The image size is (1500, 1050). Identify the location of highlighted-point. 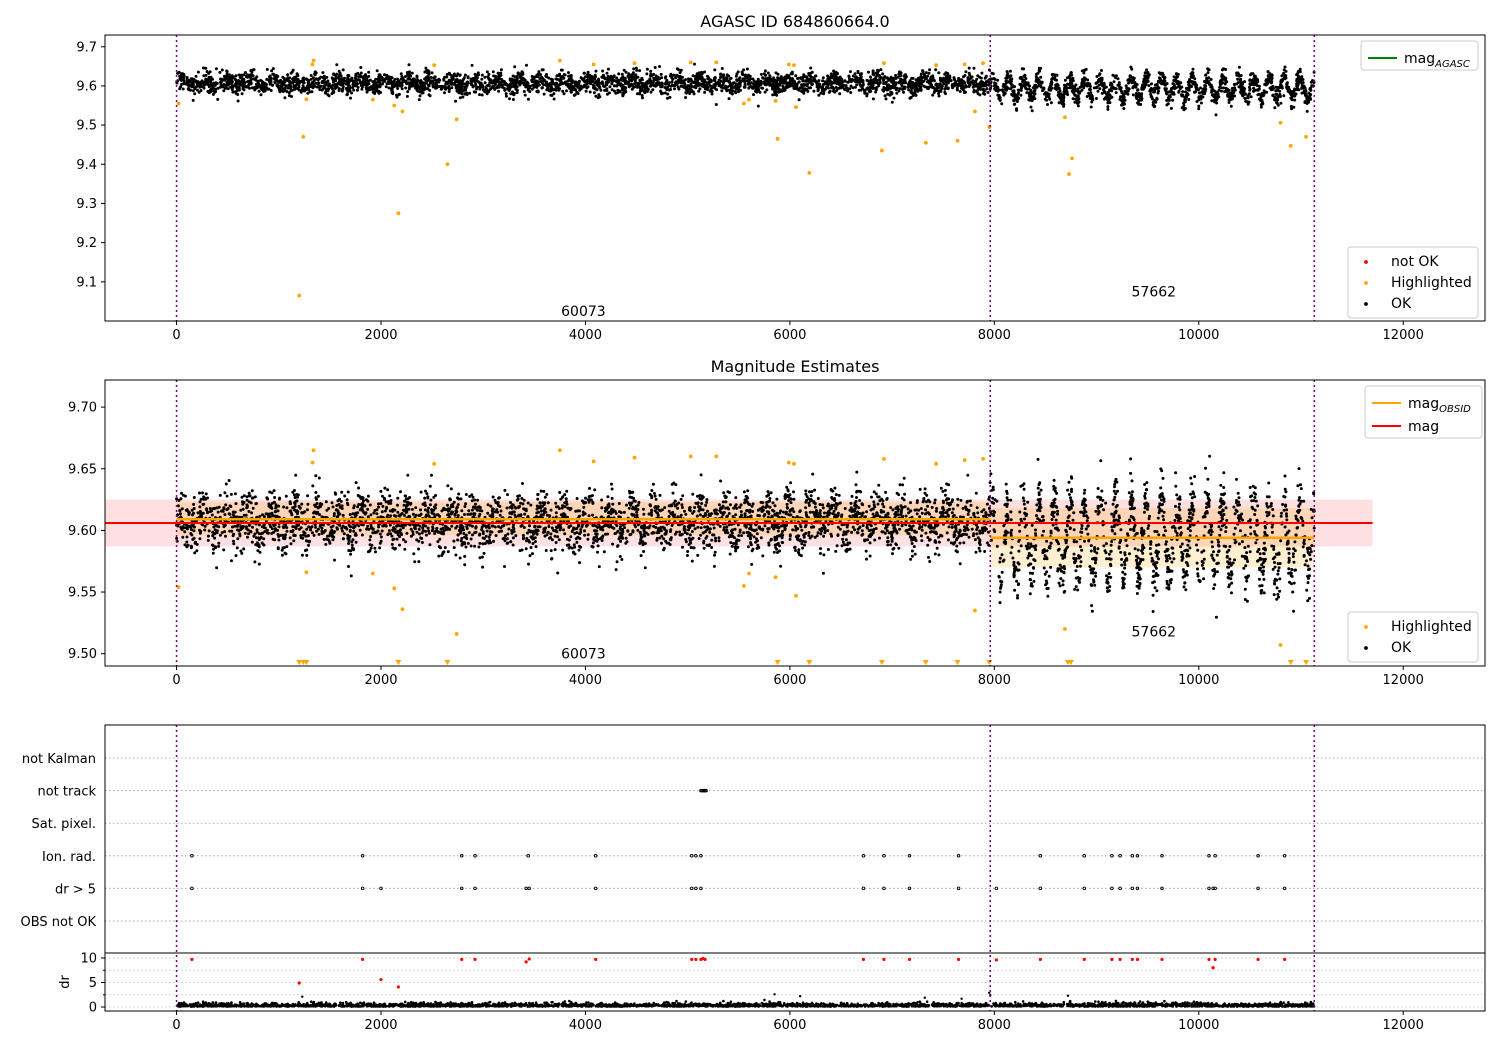
(983, 63).